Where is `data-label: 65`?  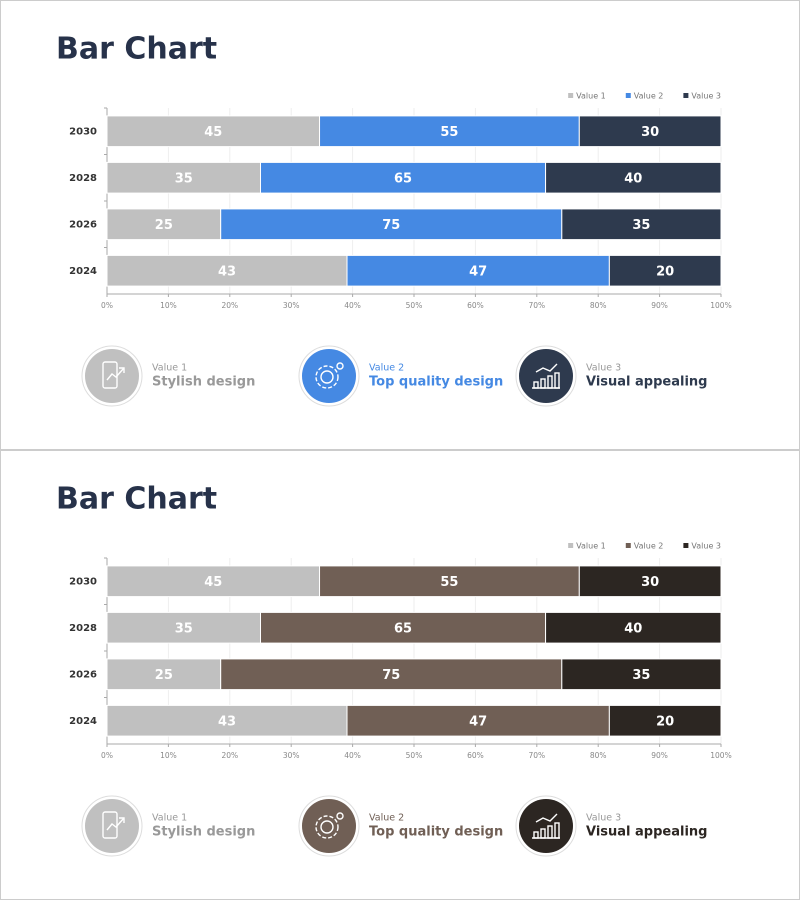
data-label: 65 is located at coordinates (403, 178).